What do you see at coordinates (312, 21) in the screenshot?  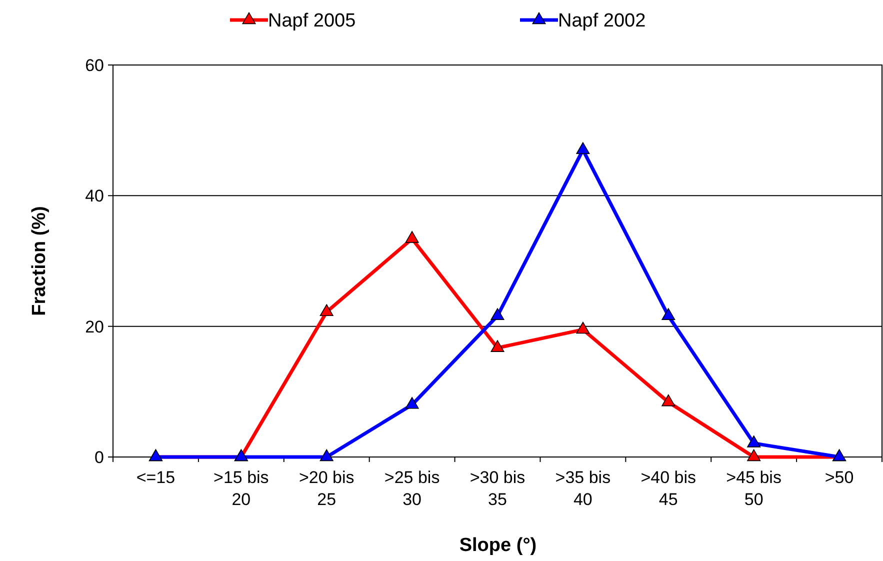 I see `legend-label: Napf 2005` at bounding box center [312, 21].